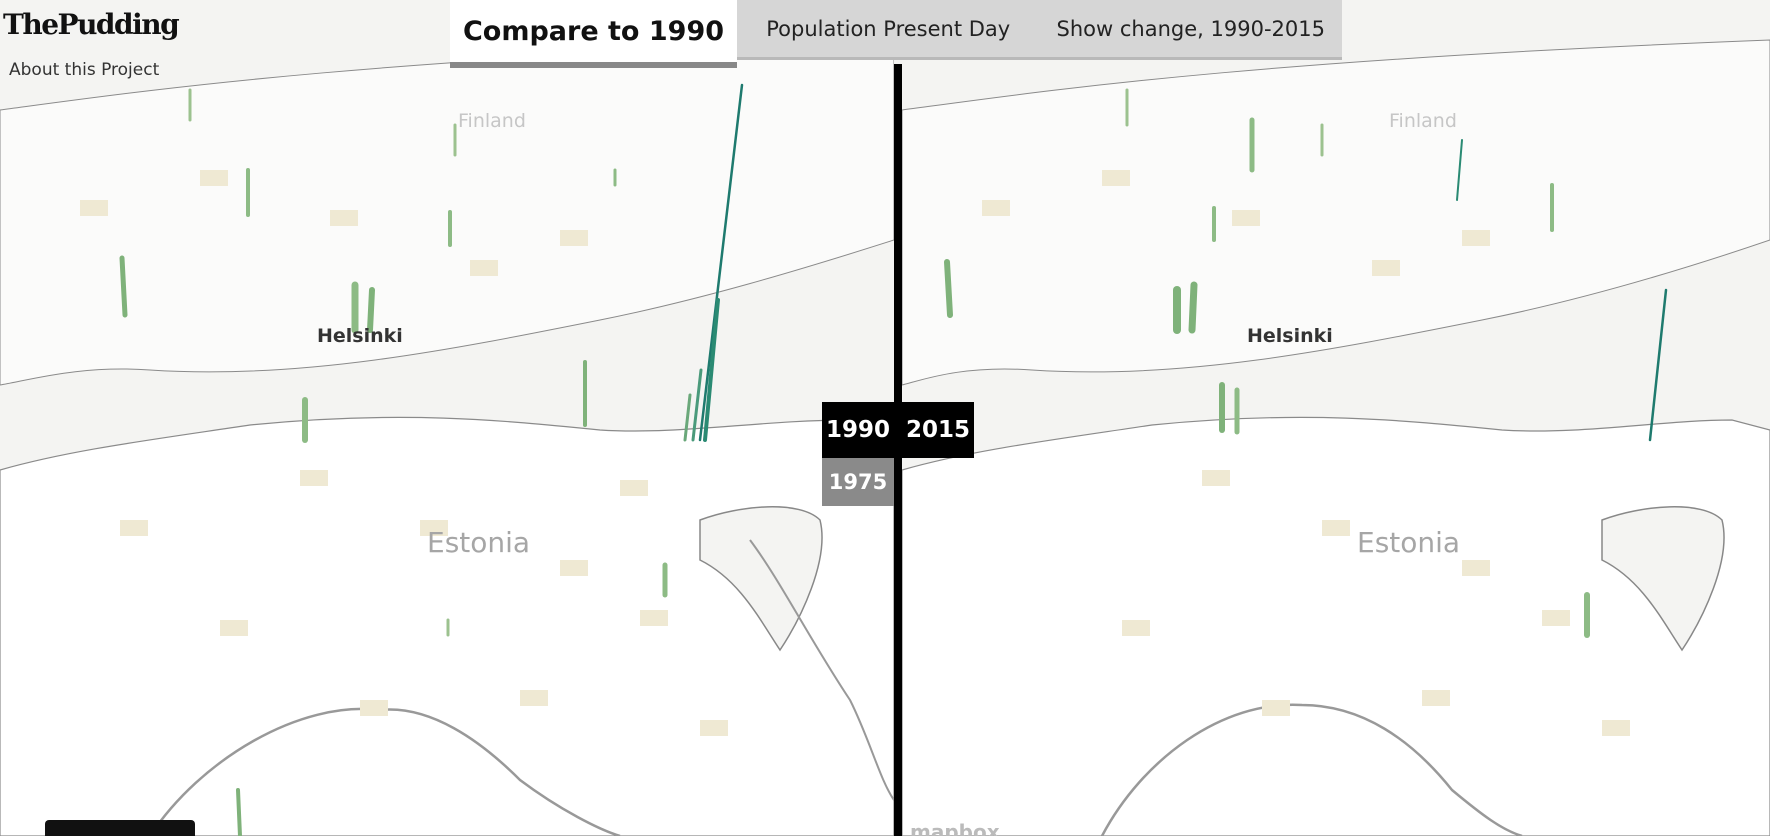  I want to click on previous-year-button: 1975, so click(858, 482).